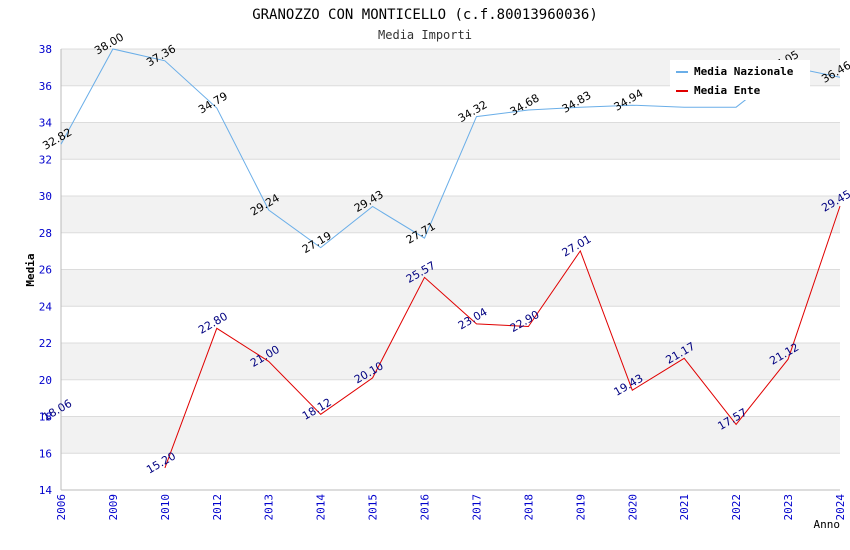  What do you see at coordinates (45, 343) in the screenshot?
I see `y-tick-label: 22` at bounding box center [45, 343].